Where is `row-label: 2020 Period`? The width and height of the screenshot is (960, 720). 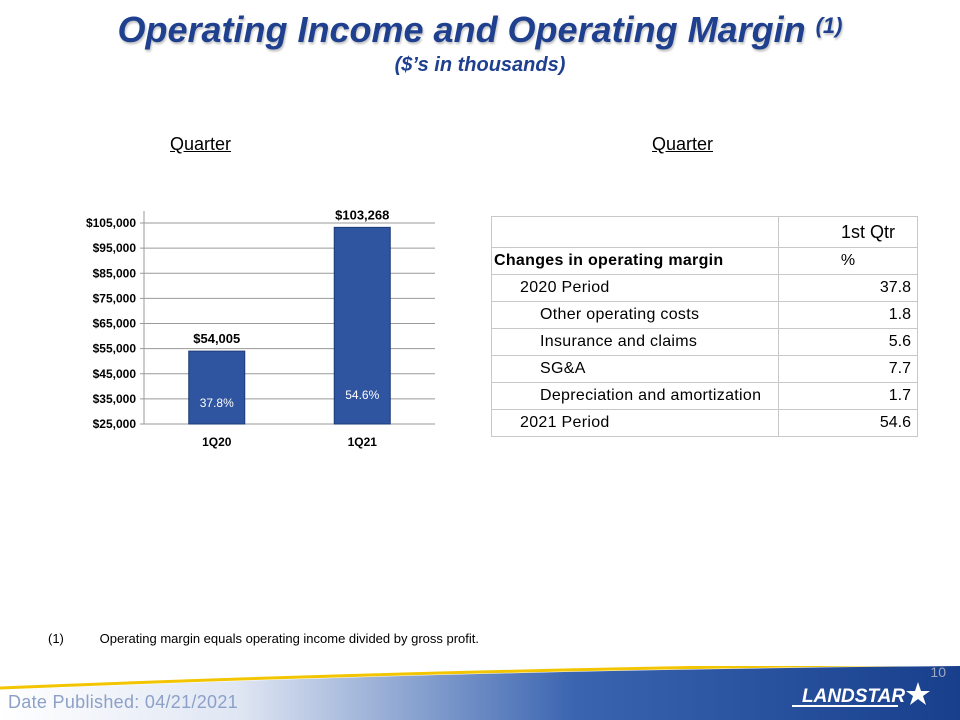 row-label: 2020 Period is located at coordinates (635, 288).